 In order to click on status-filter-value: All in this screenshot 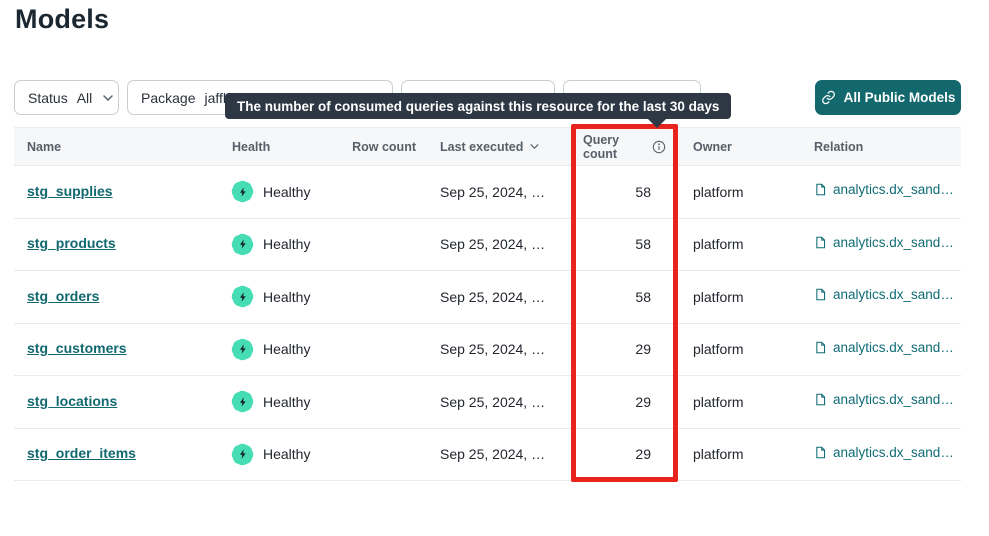, I will do `click(84, 97)`.